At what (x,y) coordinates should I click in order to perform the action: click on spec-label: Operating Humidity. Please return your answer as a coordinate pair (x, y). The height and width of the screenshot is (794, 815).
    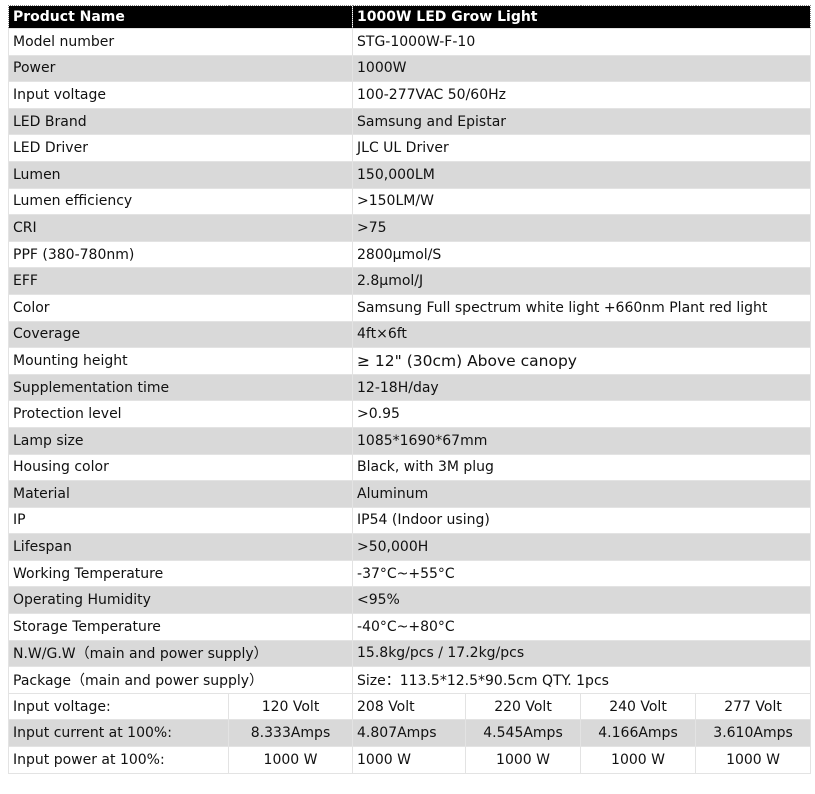
    Looking at the image, I should click on (180, 600).